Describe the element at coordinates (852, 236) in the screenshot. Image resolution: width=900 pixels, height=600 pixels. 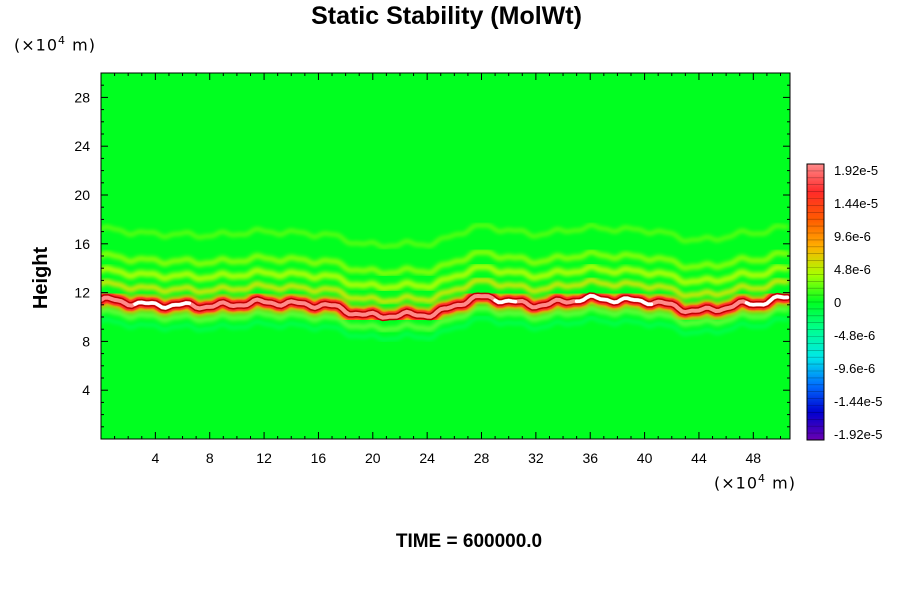
I see `colorbar-label: 9.6e-6` at that location.